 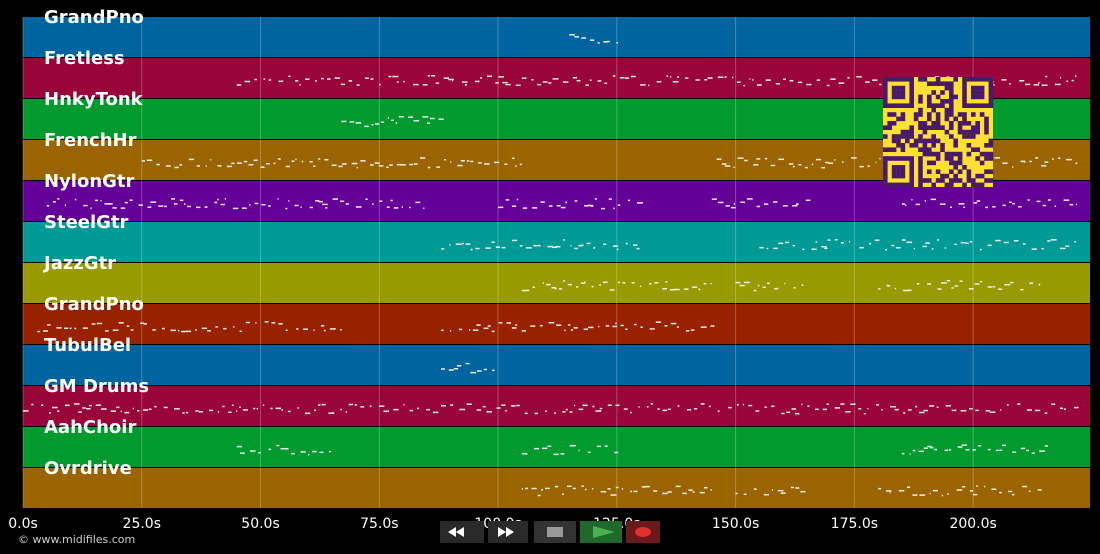 What do you see at coordinates (556, 447) in the screenshot?
I see `track-row` at bounding box center [556, 447].